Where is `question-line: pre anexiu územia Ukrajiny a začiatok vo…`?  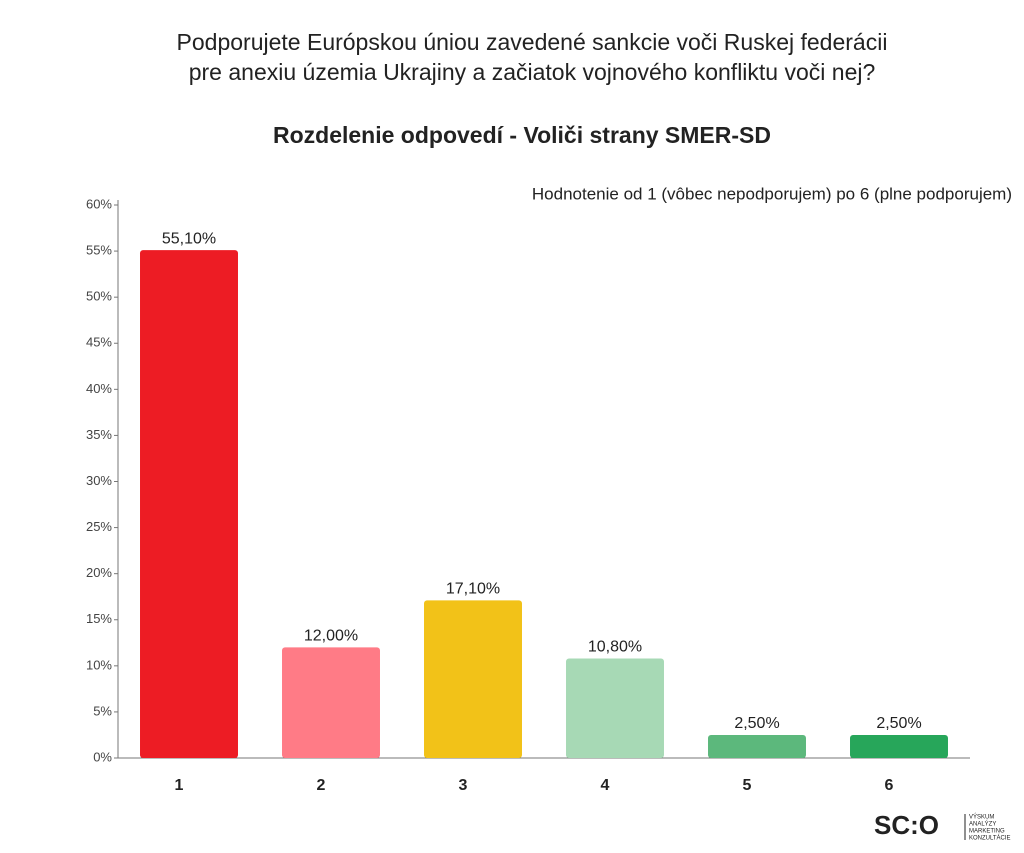
question-line: pre anexiu územia Ukrajiny a začiatok vo… is located at coordinates (532, 72).